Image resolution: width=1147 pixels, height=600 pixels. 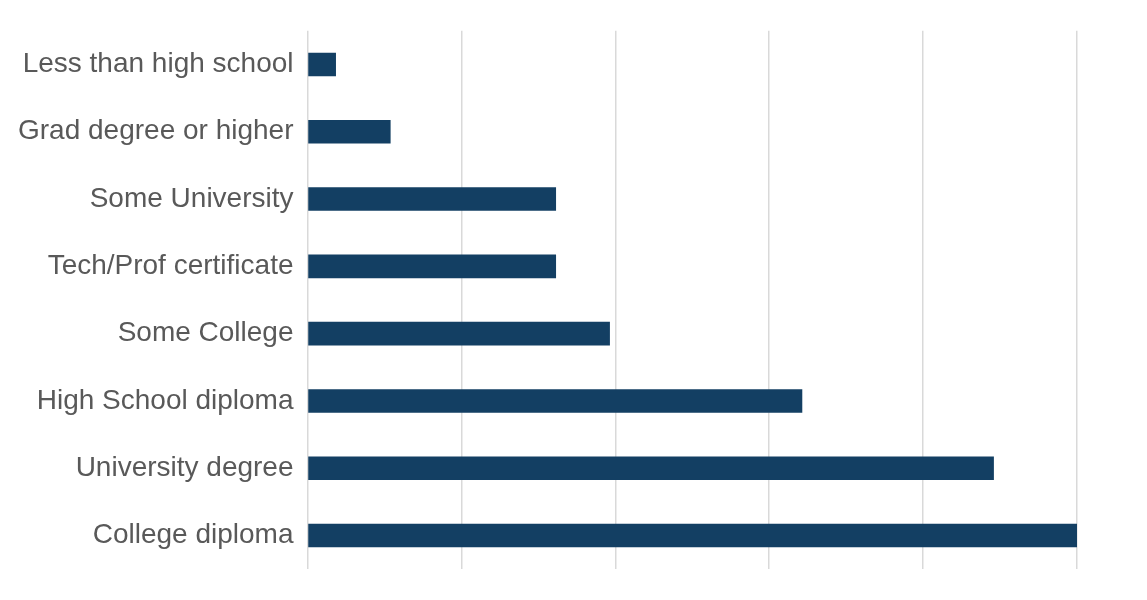 What do you see at coordinates (170, 265) in the screenshot?
I see `y-tick-label: Tech/Prof certificate` at bounding box center [170, 265].